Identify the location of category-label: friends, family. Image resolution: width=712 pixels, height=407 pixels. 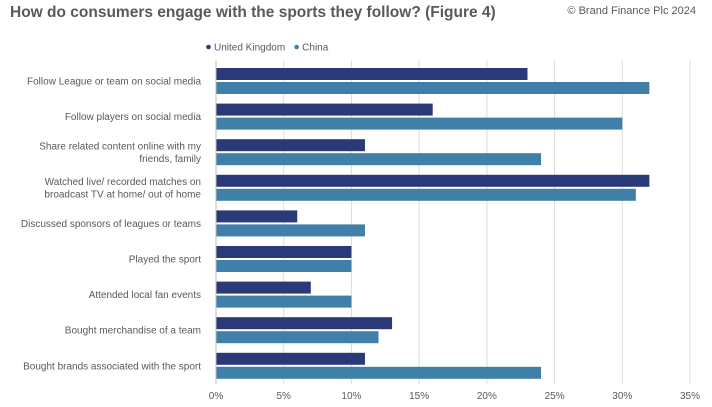
(170, 159).